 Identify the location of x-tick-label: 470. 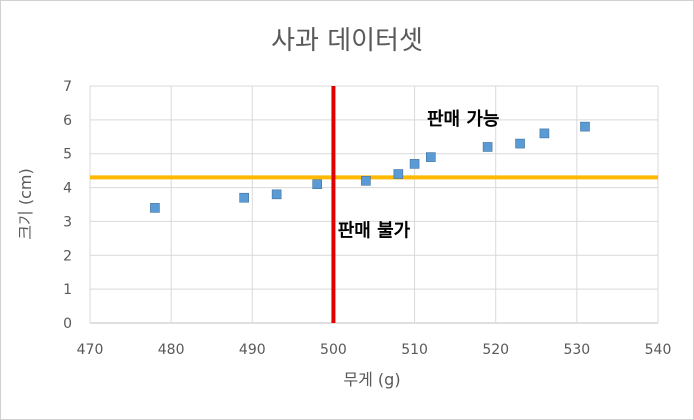
(90, 350).